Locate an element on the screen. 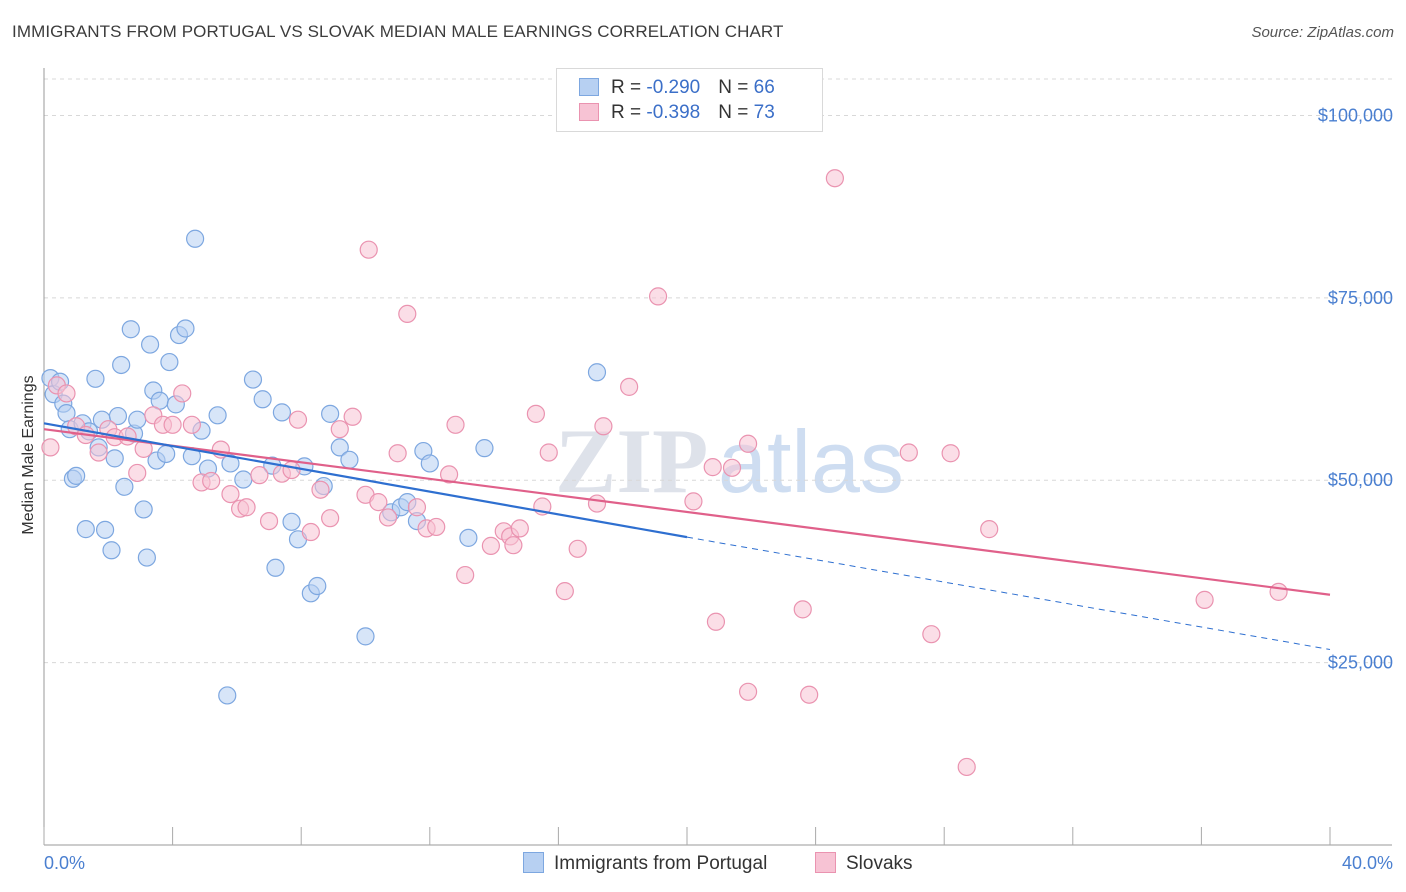  y-tick-label: $75,000 is located at coordinates (1360, 298).